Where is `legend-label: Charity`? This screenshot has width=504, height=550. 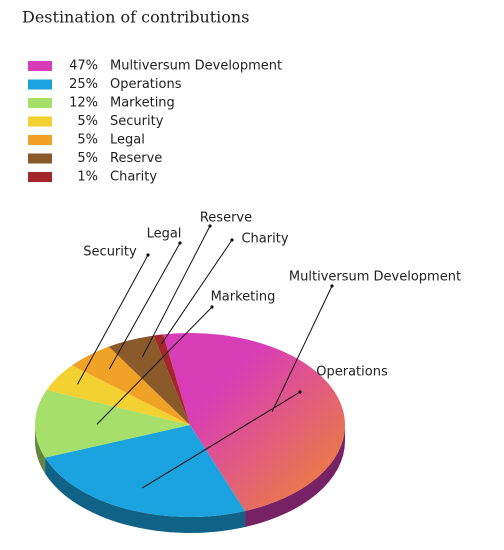
legend-label: Charity is located at coordinates (133, 177).